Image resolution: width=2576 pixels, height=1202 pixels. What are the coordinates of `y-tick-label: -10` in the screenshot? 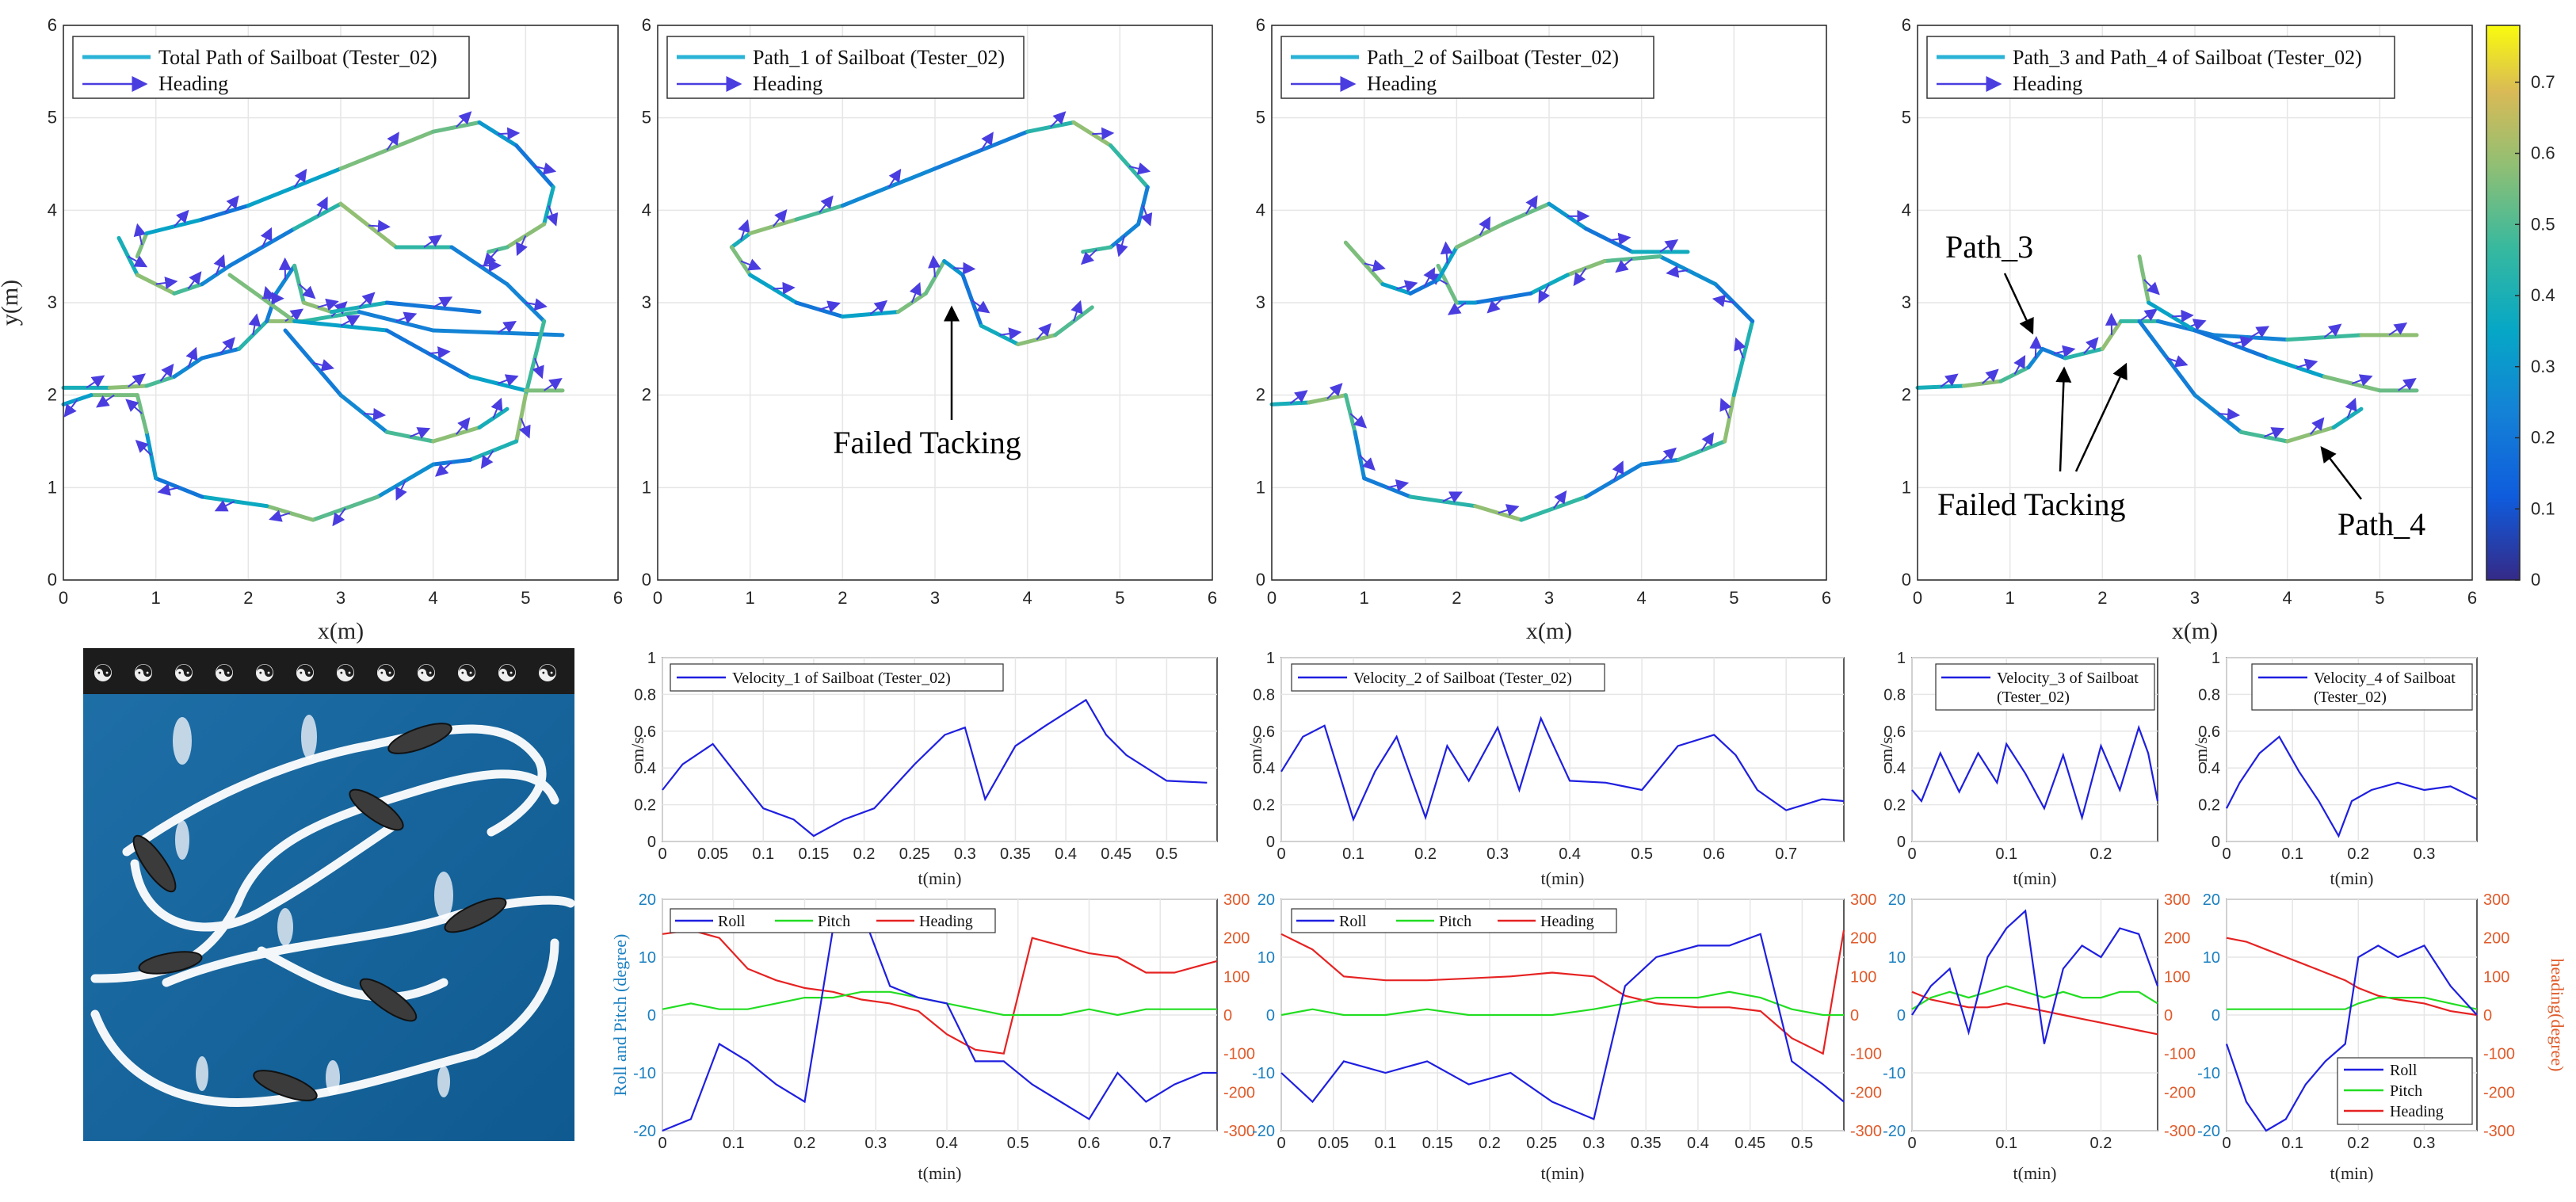 It's located at (2208, 1073).